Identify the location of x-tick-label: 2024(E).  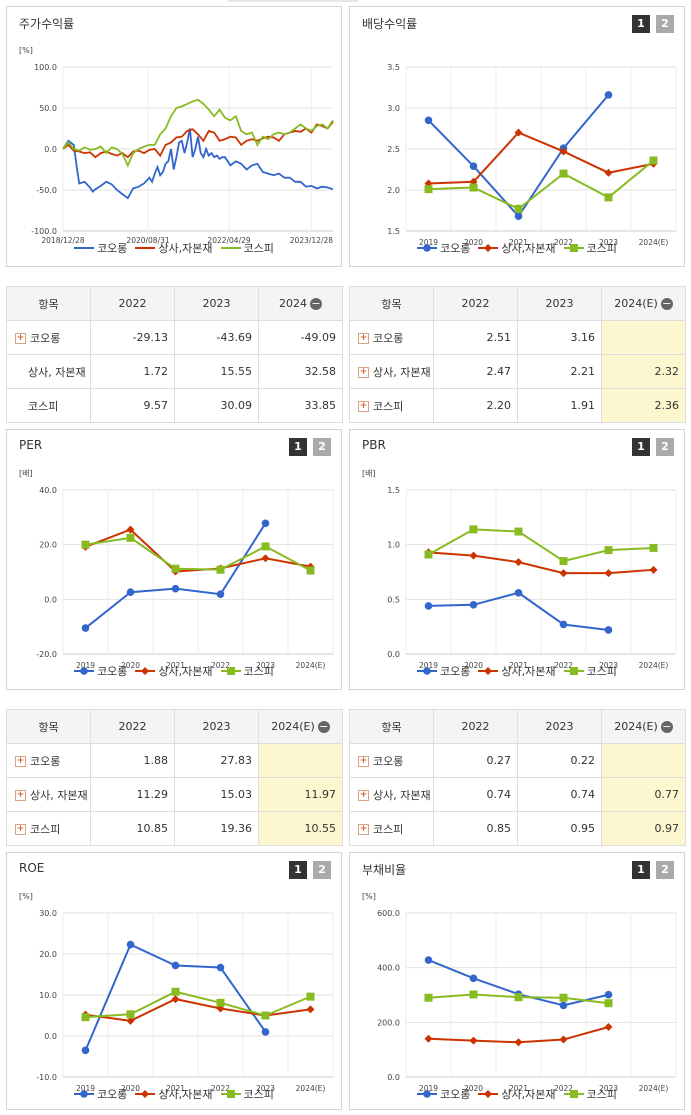
(654, 665).